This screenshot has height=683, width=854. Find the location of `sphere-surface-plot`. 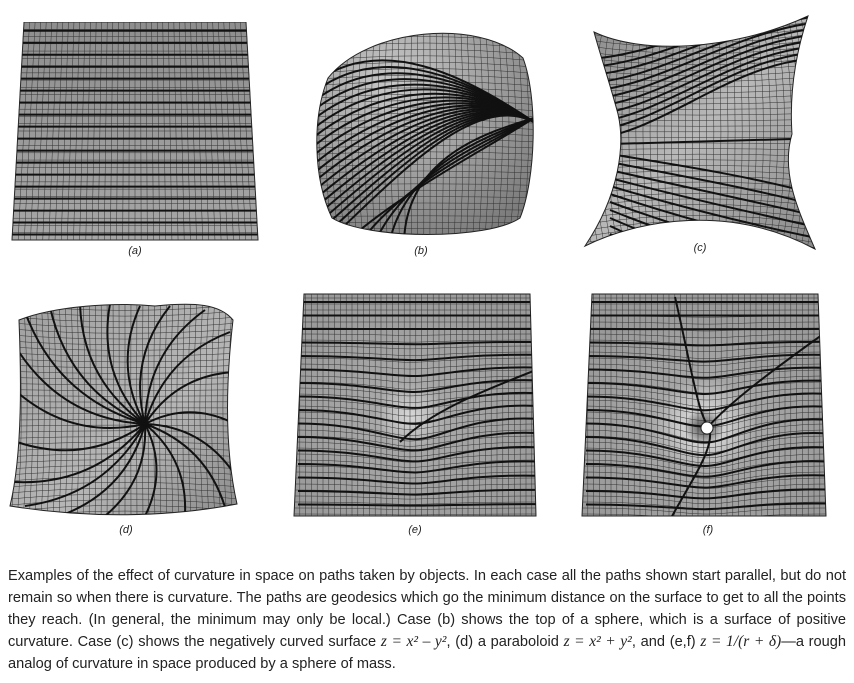

sphere-surface-plot is located at coordinates (425, 133).